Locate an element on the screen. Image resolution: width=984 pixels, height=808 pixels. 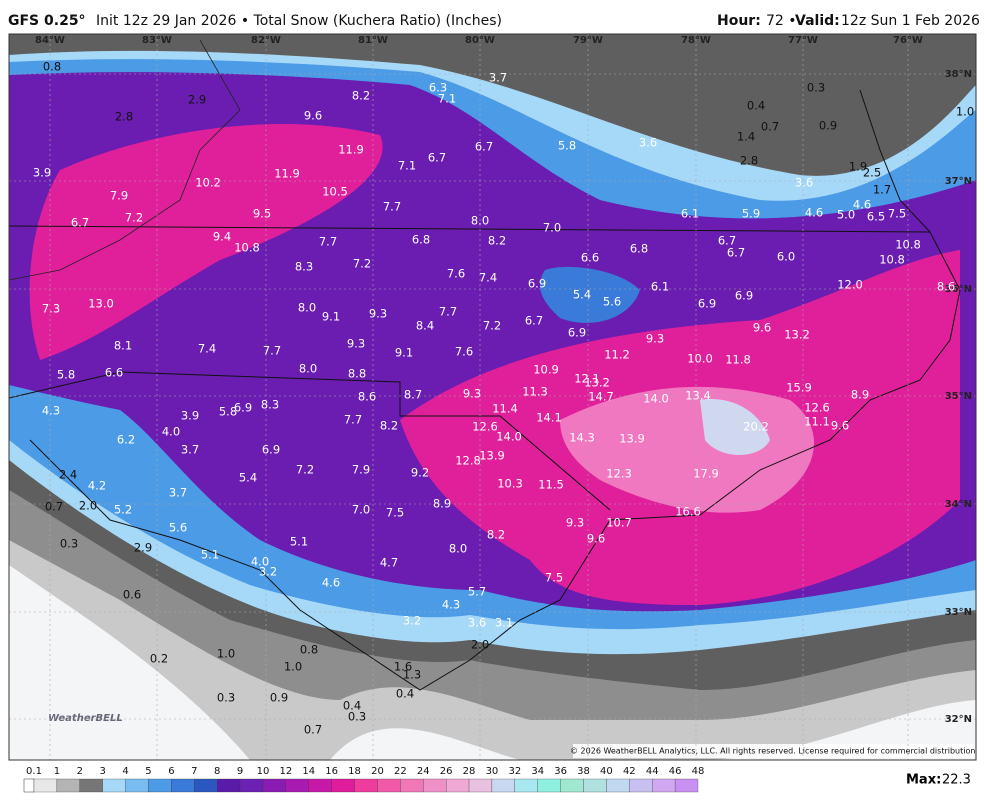
snow-total-label: 11.3 is located at coordinates (535, 392).